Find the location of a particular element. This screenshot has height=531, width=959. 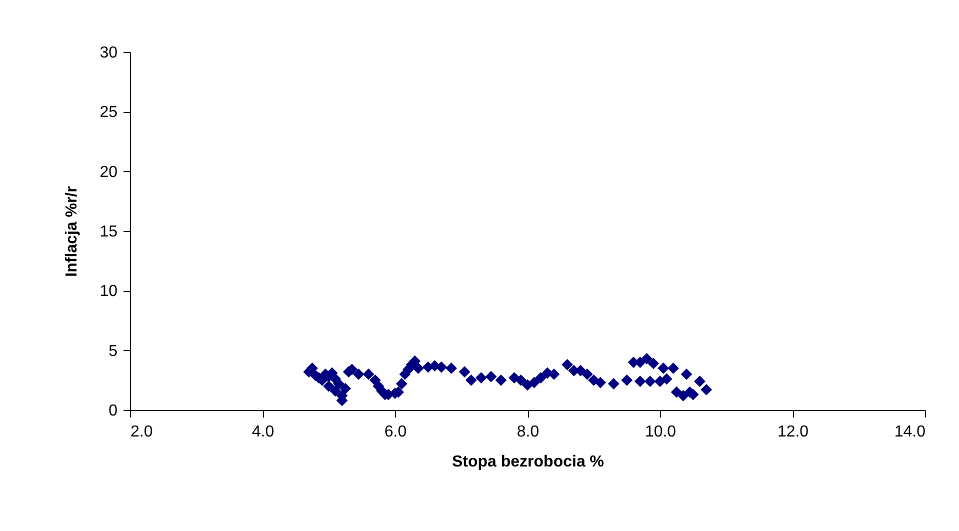

x-tick-label: 12.0 is located at coordinates (793, 432).